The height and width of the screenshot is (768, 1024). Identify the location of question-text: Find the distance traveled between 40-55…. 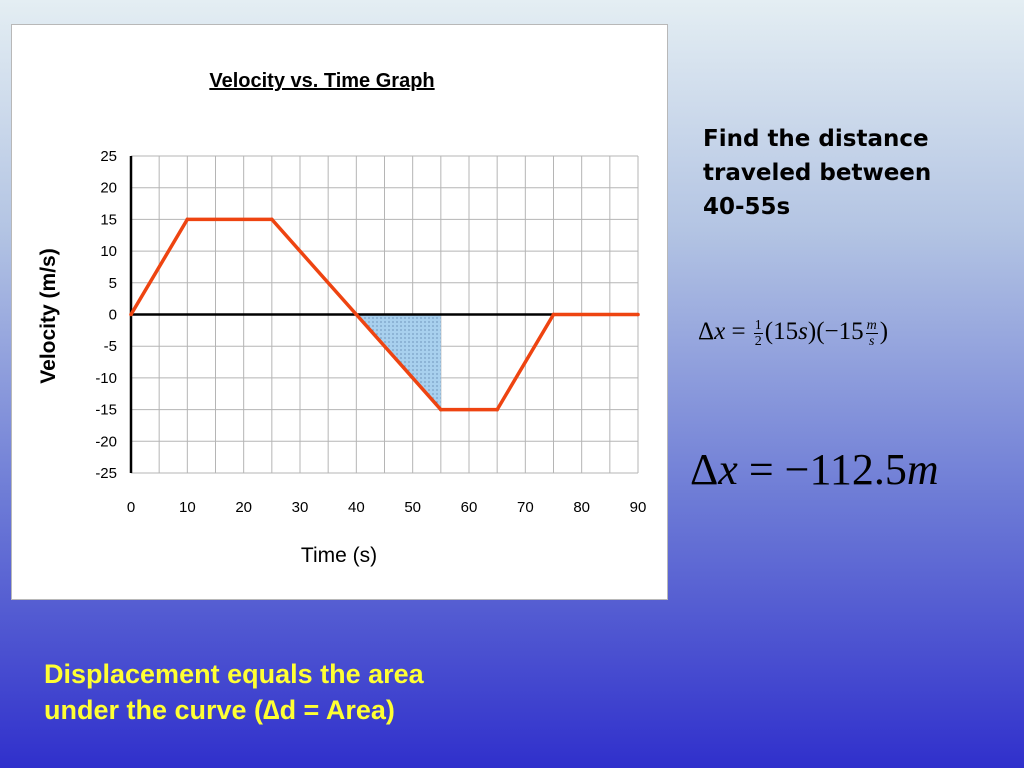
(853, 173).